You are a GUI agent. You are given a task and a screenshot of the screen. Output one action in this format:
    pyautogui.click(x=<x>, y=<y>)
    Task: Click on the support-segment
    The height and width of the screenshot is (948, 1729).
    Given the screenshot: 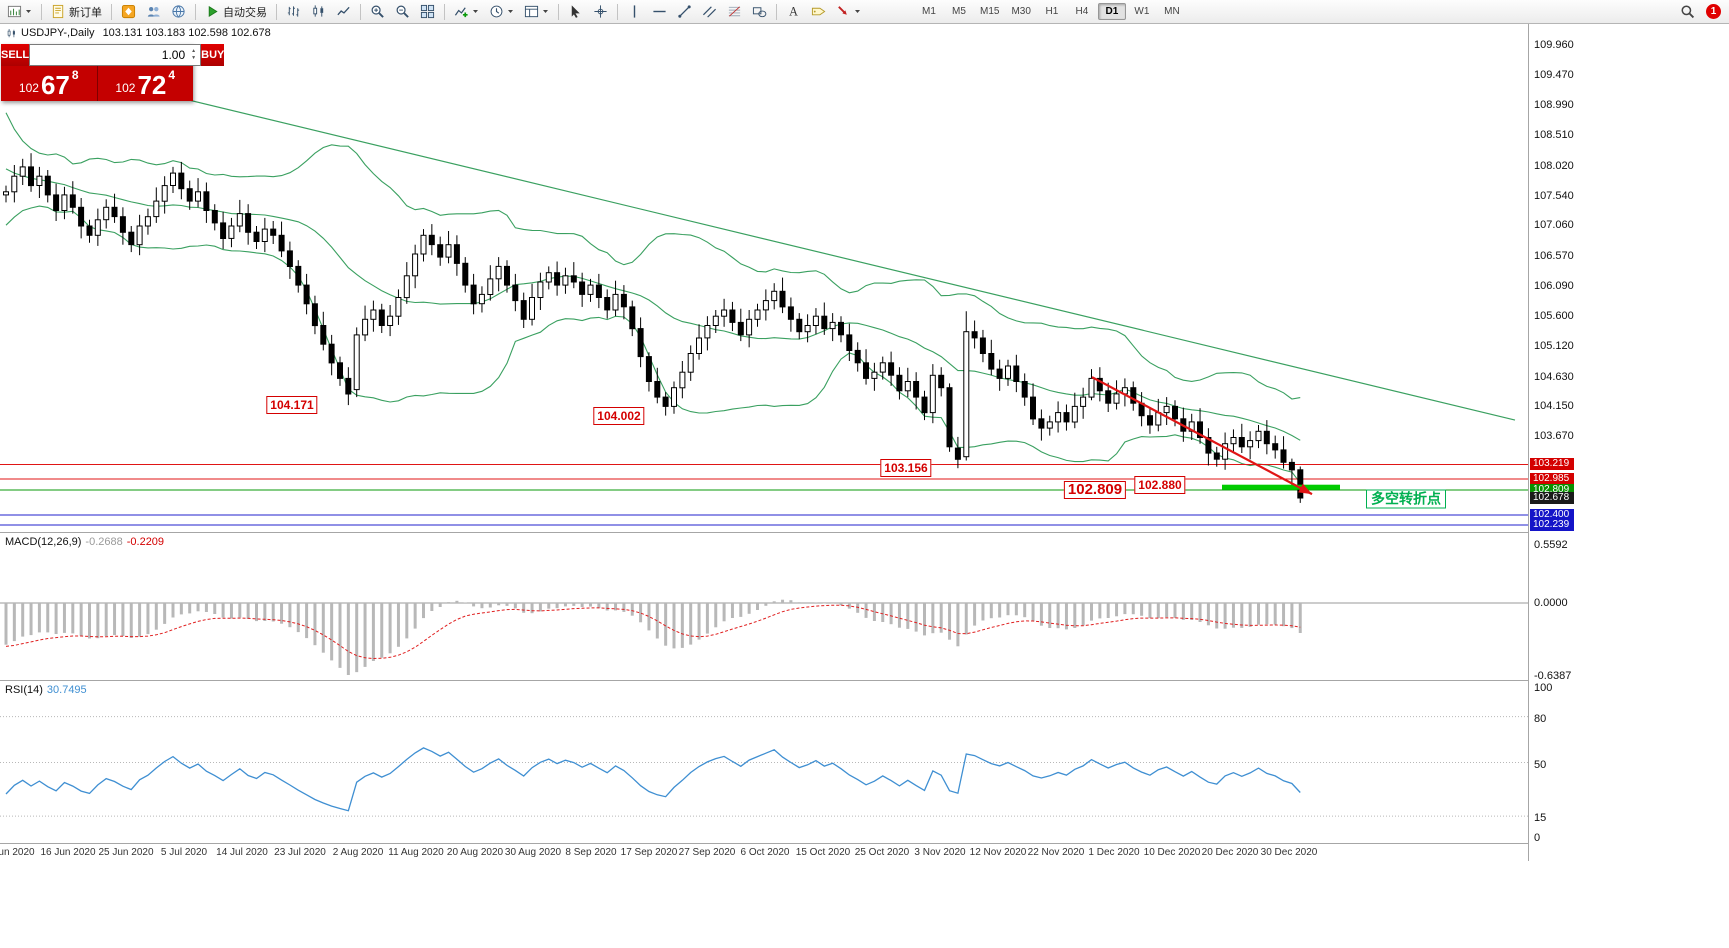 What is the action you would take?
    pyautogui.click(x=1281, y=487)
    